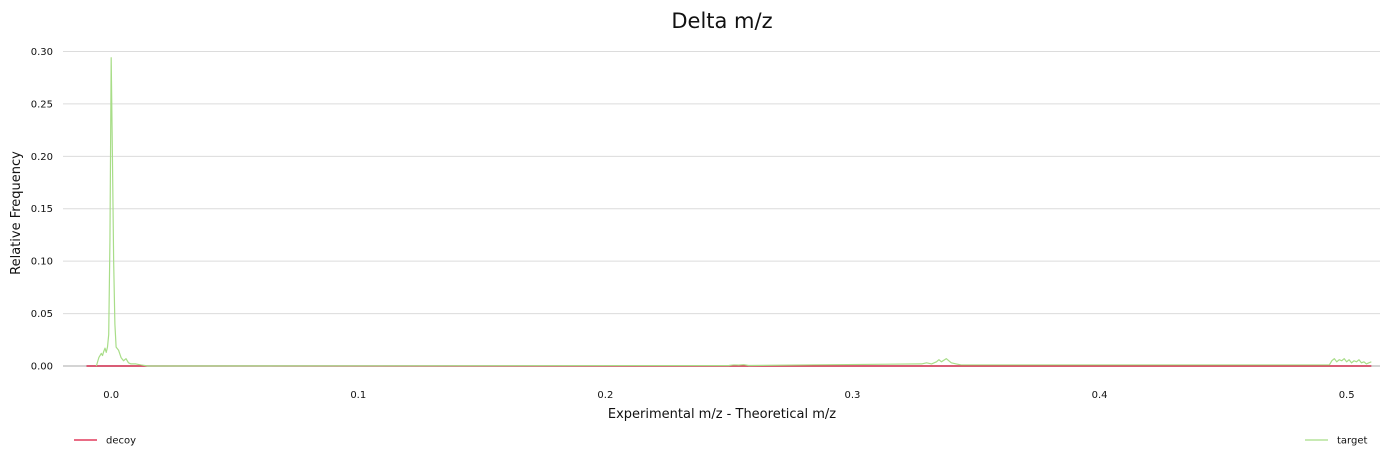 The width and height of the screenshot is (1389, 464). Describe the element at coordinates (42, 52) in the screenshot. I see `y-tick-label: 0.30` at that location.